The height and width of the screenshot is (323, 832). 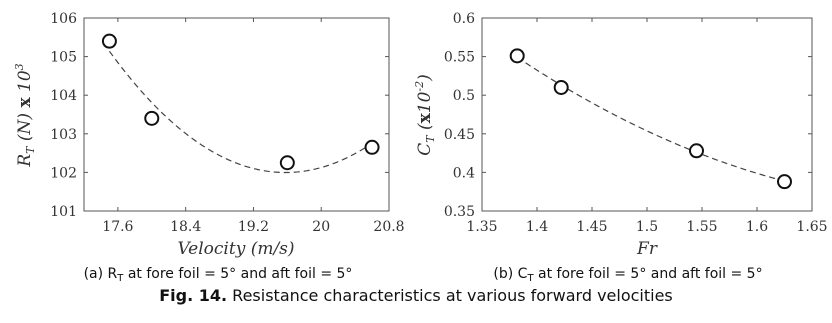 I want to click on x-tick-labels-a: 17.6 18.4 19.2 20 20.8, so click(x=253, y=227).